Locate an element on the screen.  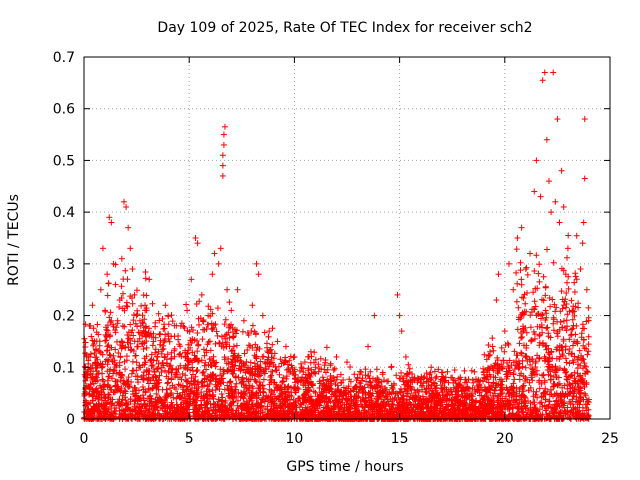
x-tick-label: 10 is located at coordinates (294, 439).